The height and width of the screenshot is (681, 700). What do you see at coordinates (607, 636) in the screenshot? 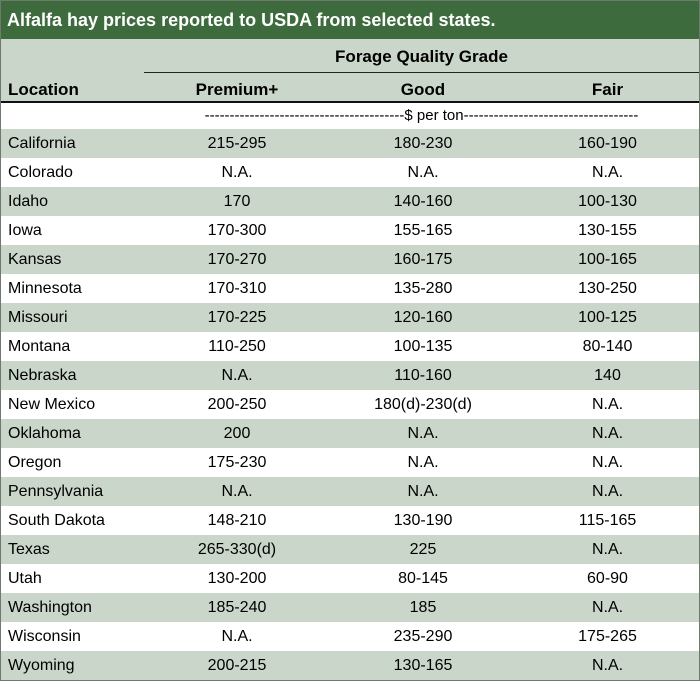
I see `fair-cell: 175-265` at bounding box center [607, 636].